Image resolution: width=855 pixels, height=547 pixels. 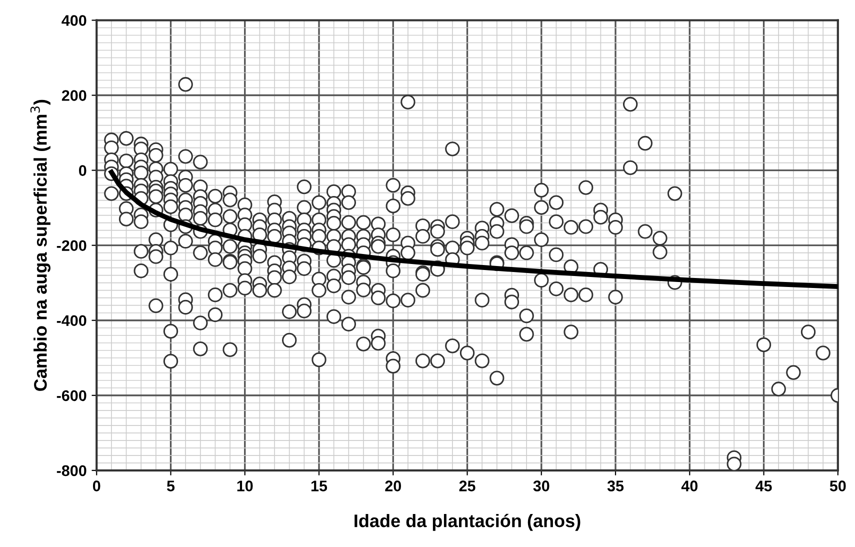 What do you see at coordinates (541, 486) in the screenshot?
I see `x-tick-label: 30` at bounding box center [541, 486].